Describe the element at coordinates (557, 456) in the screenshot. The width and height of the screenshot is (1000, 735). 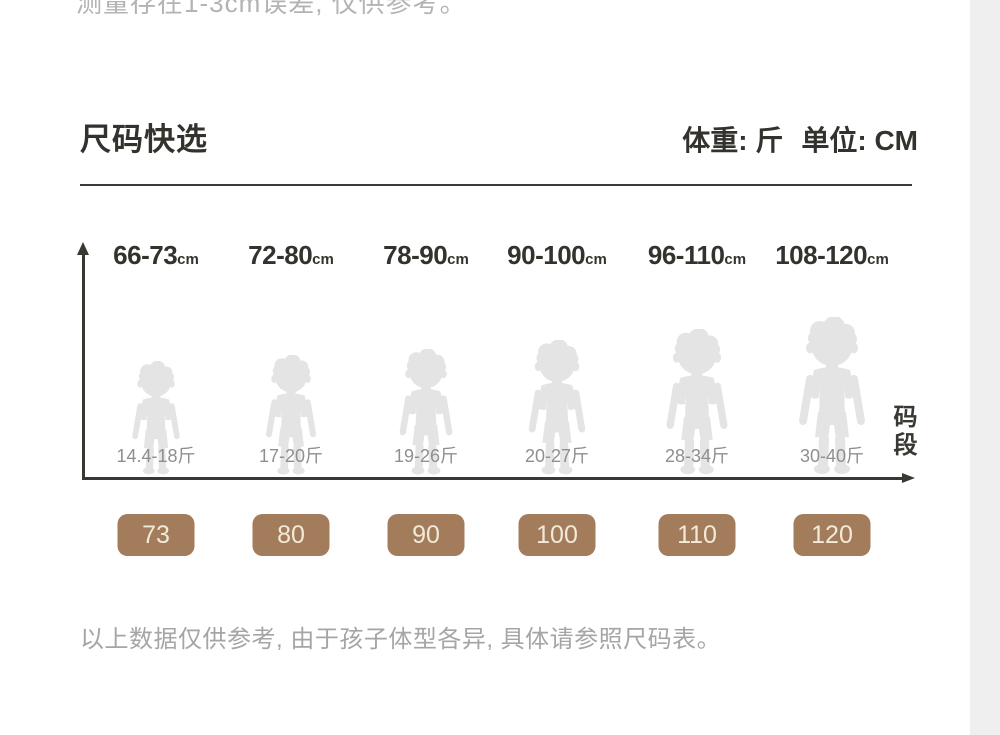
I see `weight-range-label: 20-27斤` at that location.